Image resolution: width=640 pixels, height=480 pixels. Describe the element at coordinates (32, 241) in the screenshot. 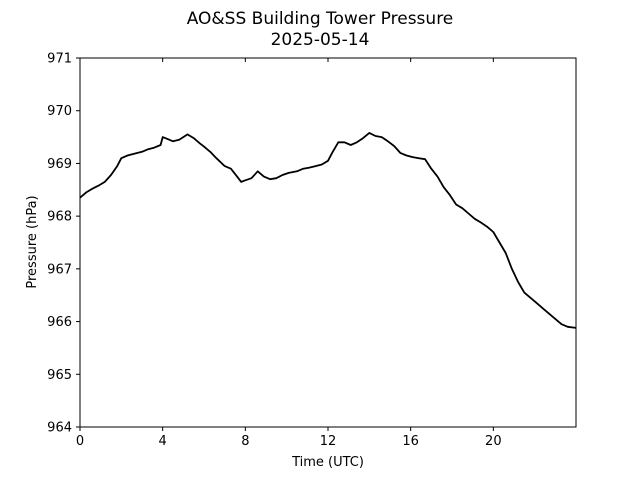

I see `y-axis-label: Pressure (hPa)` at that location.